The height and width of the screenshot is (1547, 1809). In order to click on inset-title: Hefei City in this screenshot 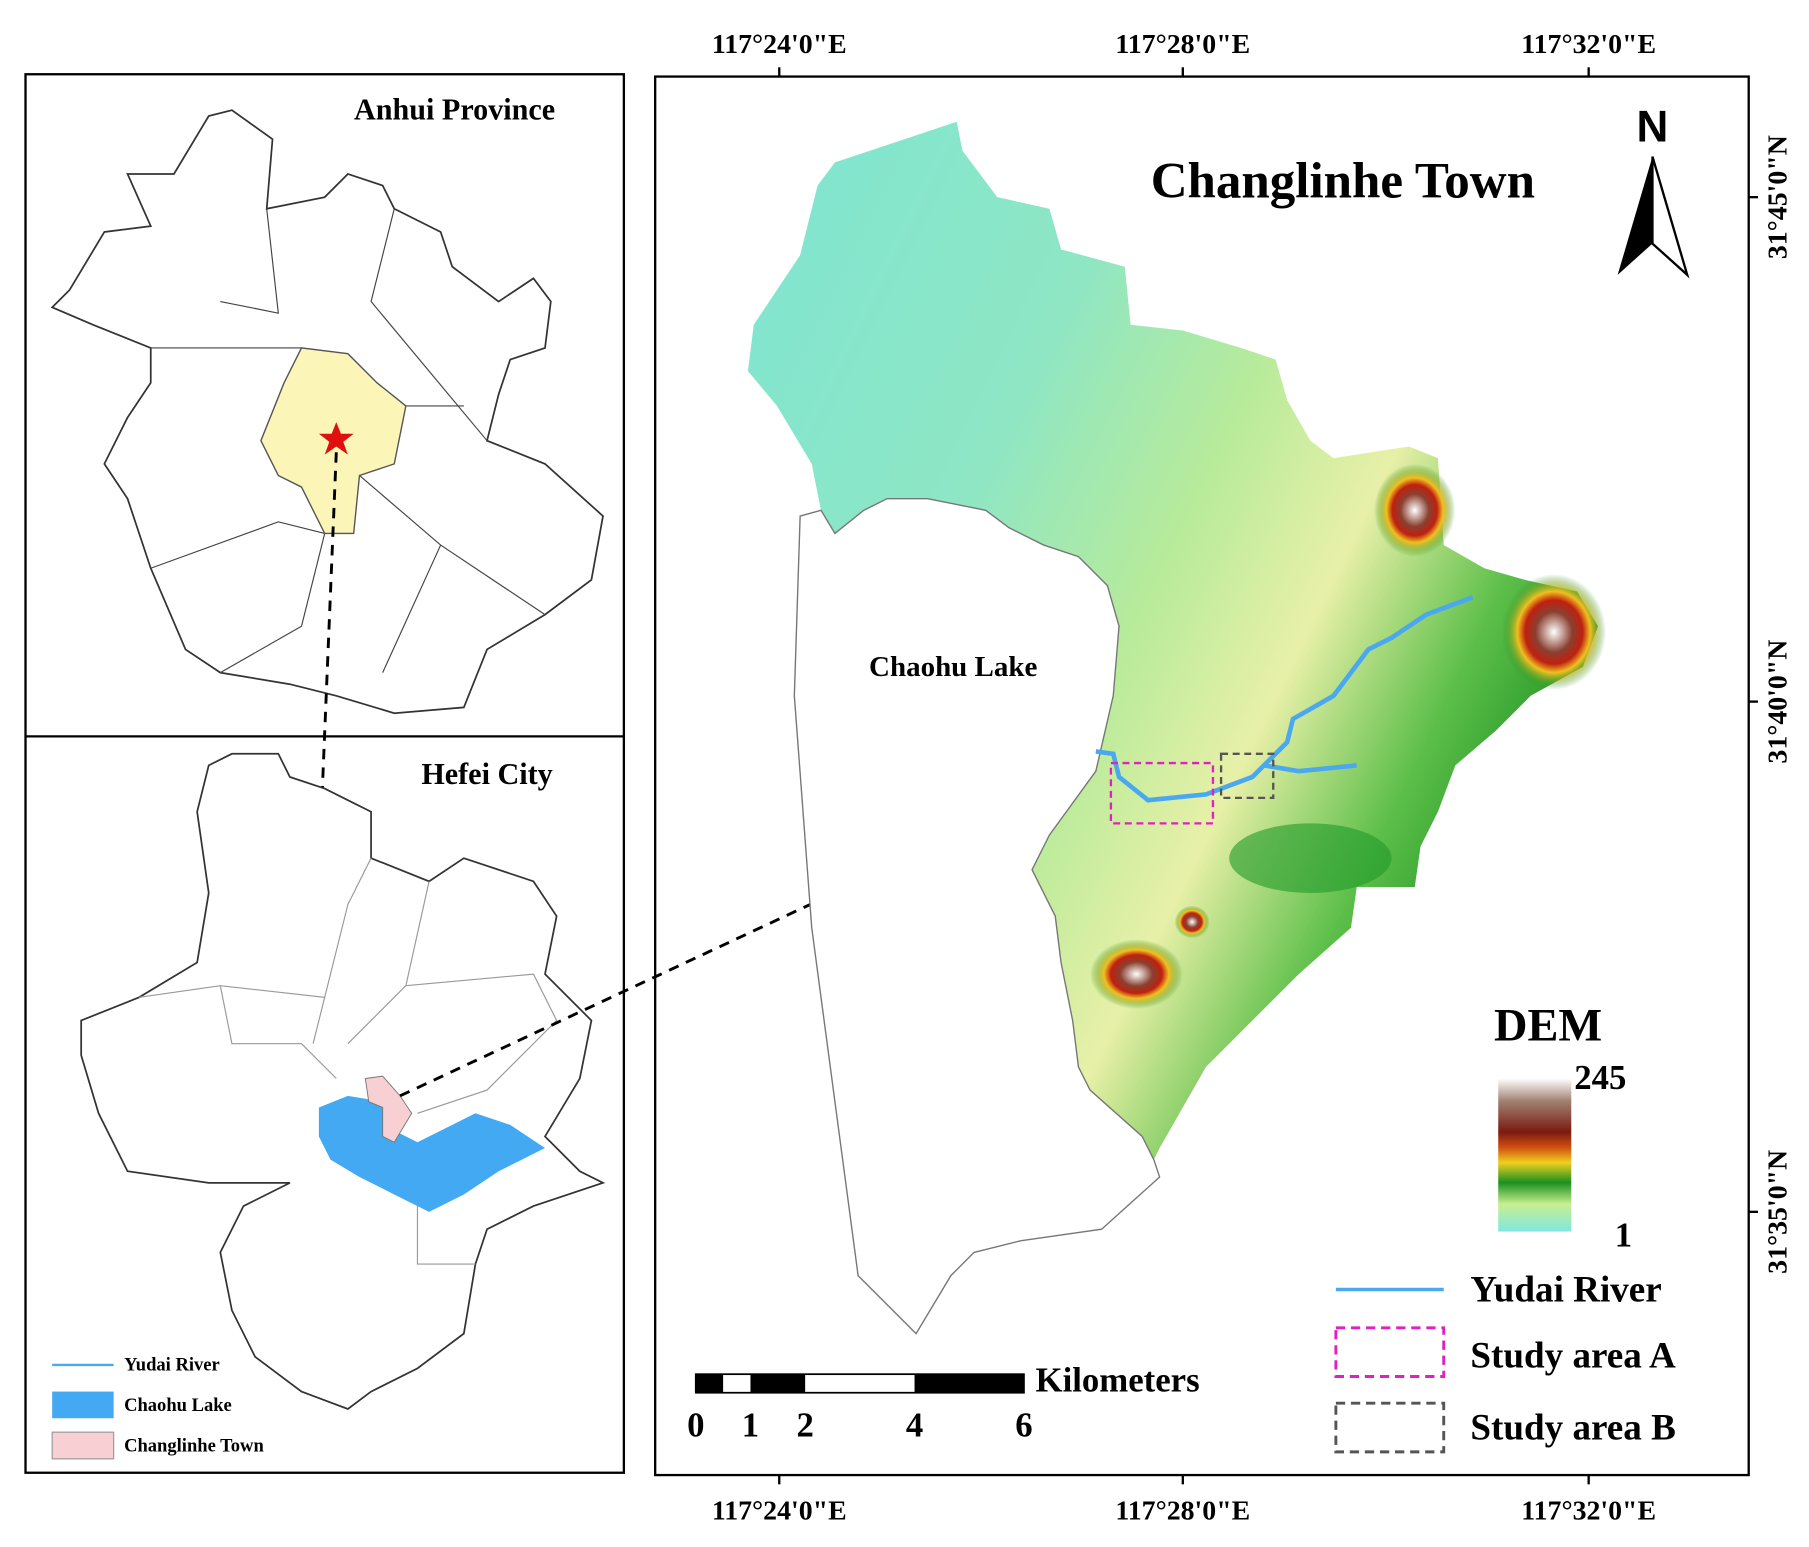, I will do `click(486, 774)`.